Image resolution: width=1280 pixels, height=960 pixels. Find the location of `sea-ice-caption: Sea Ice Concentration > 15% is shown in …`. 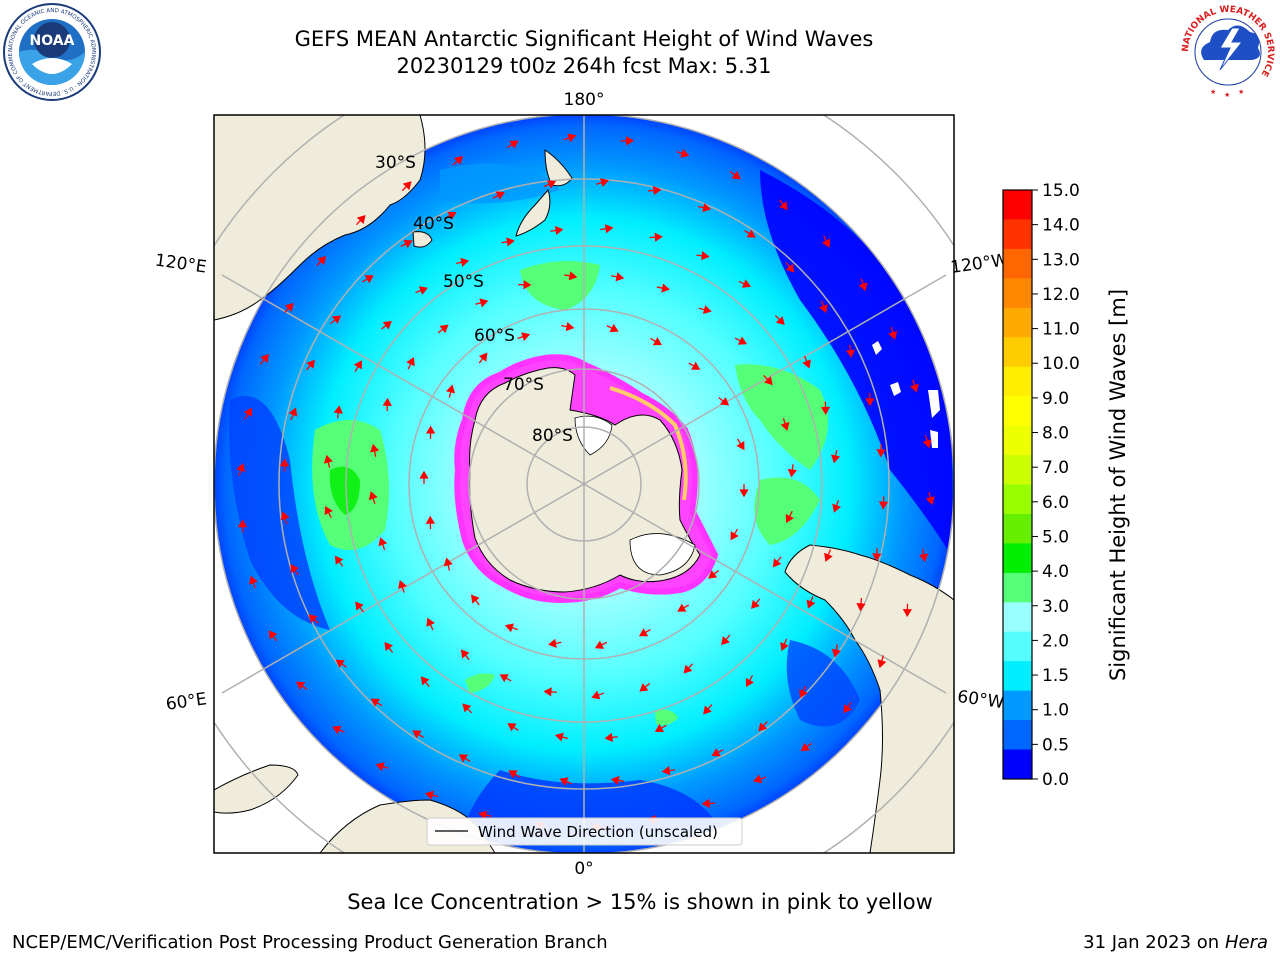

sea-ice-caption: Sea Ice Concentration > 15% is shown in … is located at coordinates (640, 902).